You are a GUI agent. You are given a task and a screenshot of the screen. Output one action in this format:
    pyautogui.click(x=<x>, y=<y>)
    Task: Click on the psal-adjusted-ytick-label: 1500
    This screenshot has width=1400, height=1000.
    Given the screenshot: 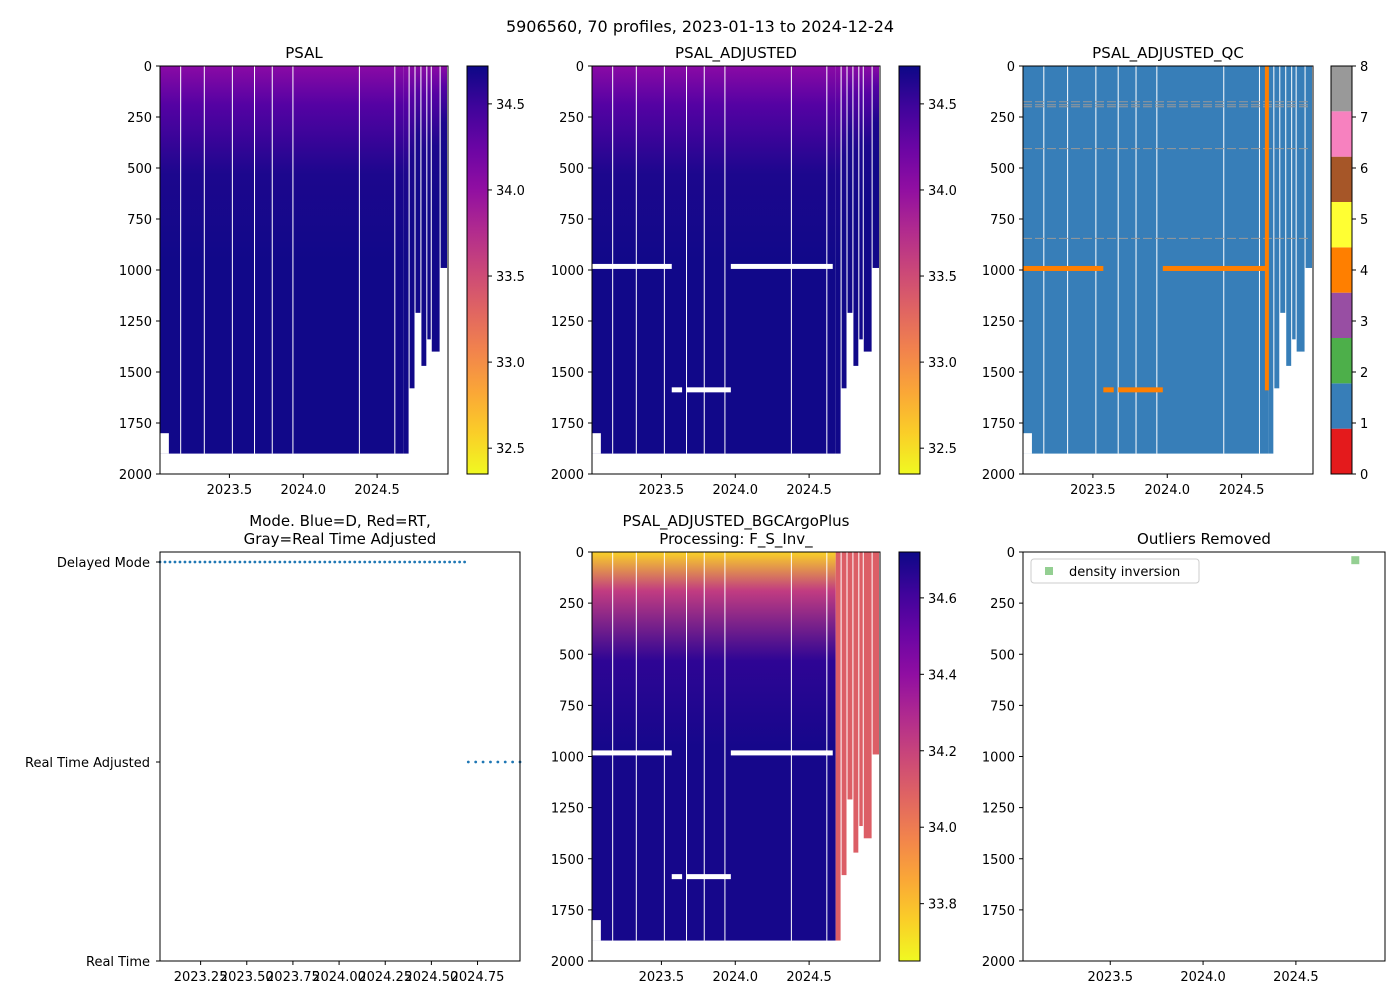 What is the action you would take?
    pyautogui.click(x=567, y=373)
    